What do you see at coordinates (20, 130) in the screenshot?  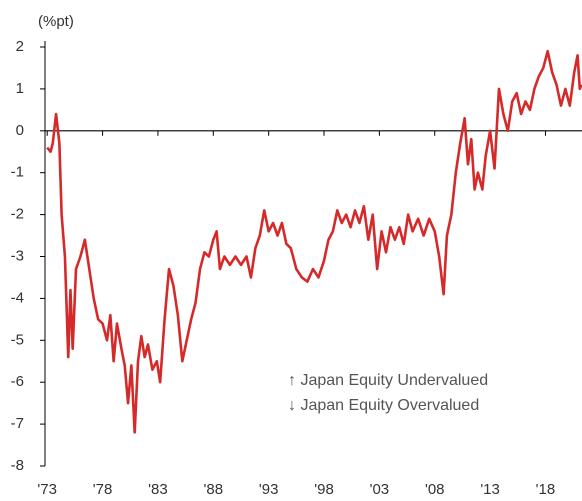 I see `y-tick-label: 0` at bounding box center [20, 130].